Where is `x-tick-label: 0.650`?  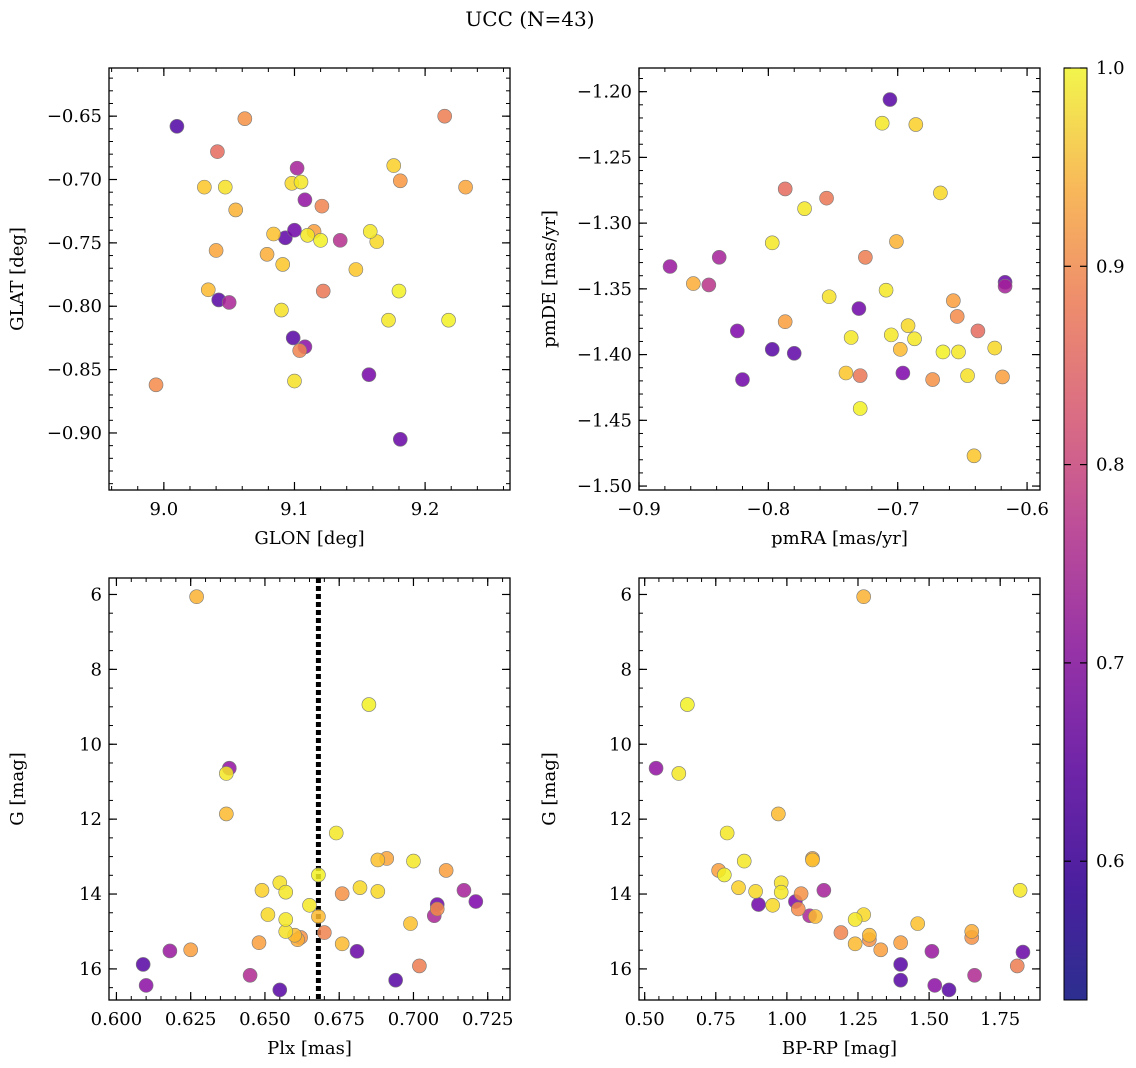
x-tick-label: 0.650 is located at coordinates (265, 1019).